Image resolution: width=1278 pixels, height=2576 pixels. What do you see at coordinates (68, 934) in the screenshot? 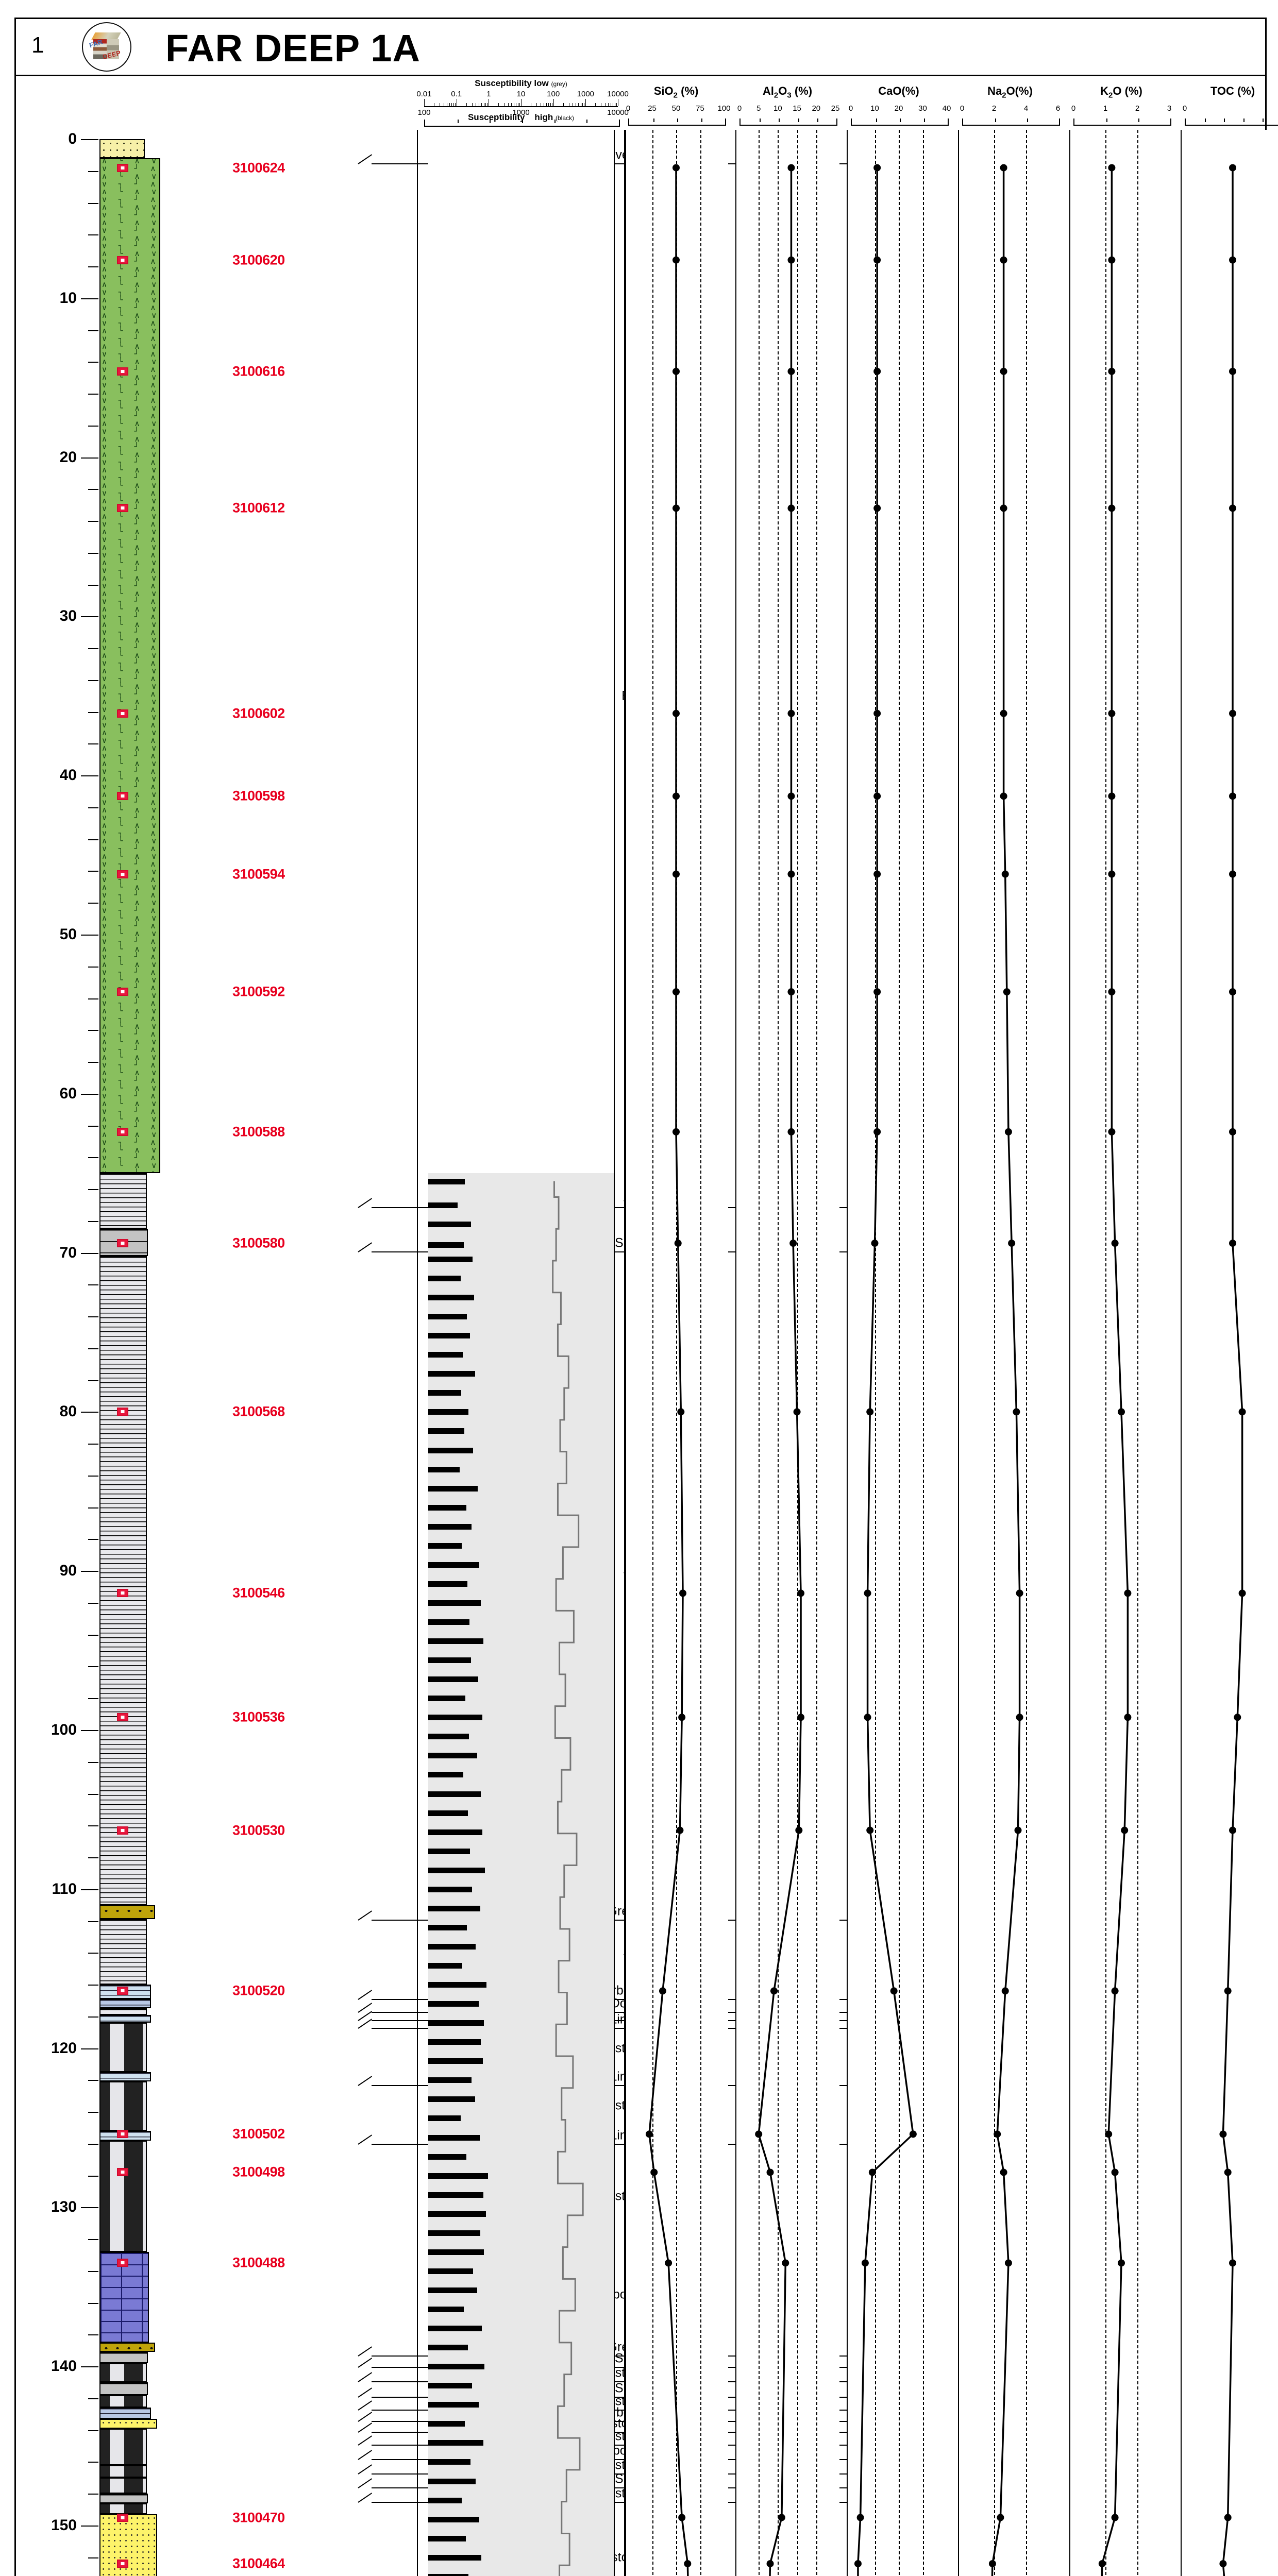
I see `depth-label: 50` at bounding box center [68, 934].